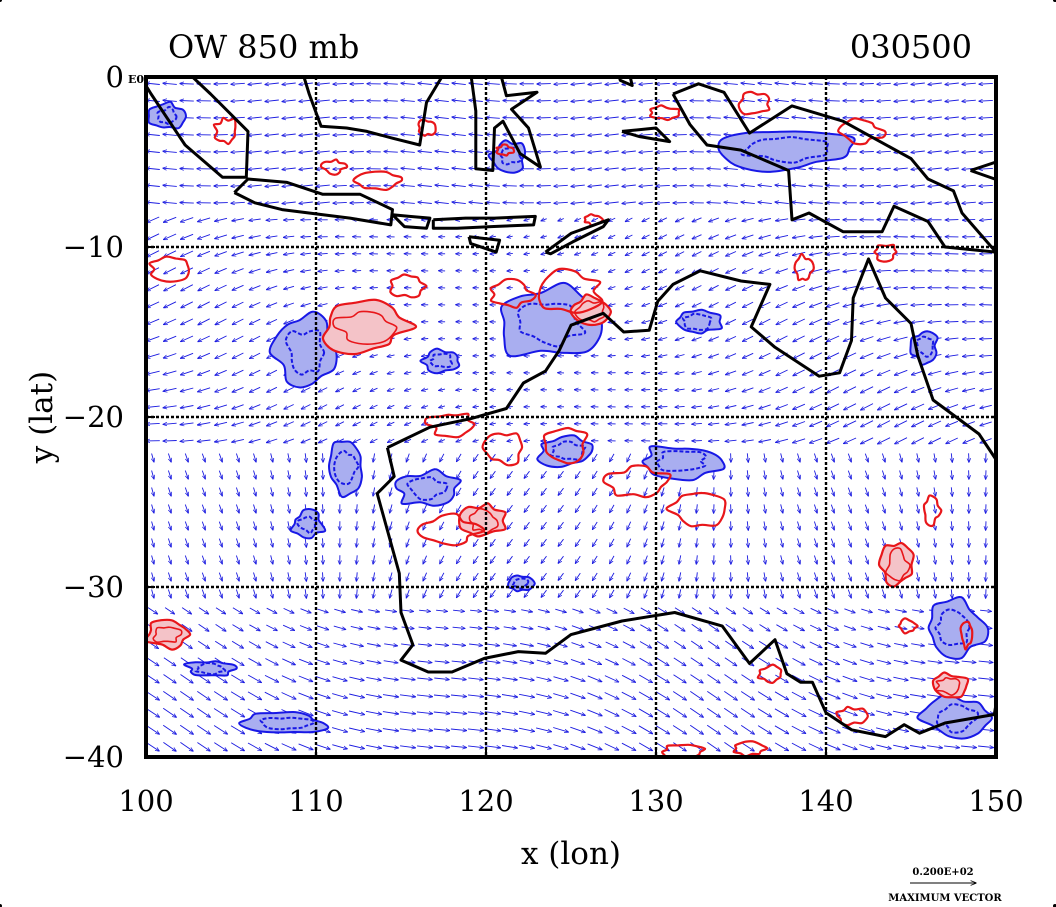 This screenshot has height=907, width=1056. What do you see at coordinates (645, 729) in the screenshot?
I see `wind-vector-1967` at bounding box center [645, 729].